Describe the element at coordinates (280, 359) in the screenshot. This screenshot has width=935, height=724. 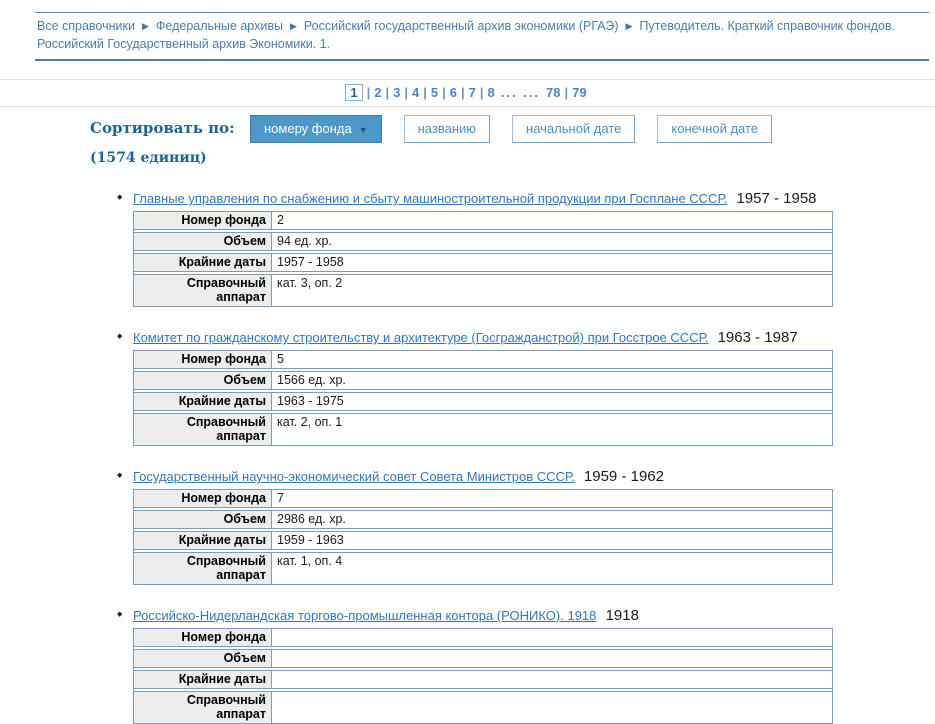
I see `fond-field-value: 5` at that location.